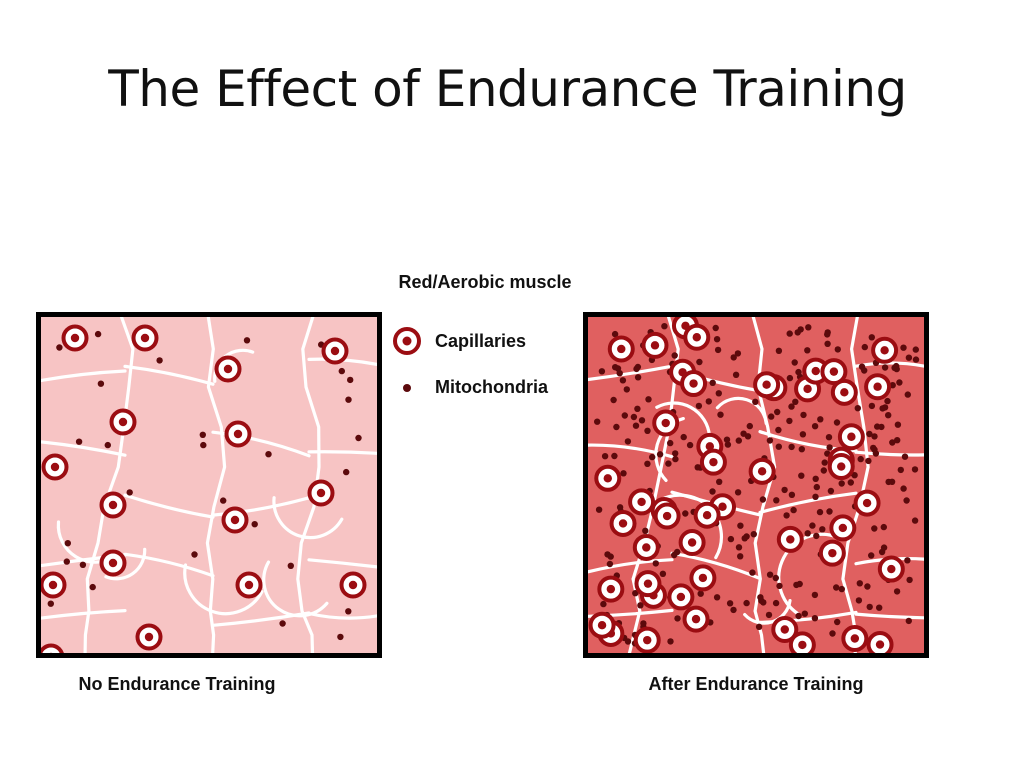  What do you see at coordinates (487, 372) in the screenshot?
I see `legend: Capillaries Mitochondria` at bounding box center [487, 372].